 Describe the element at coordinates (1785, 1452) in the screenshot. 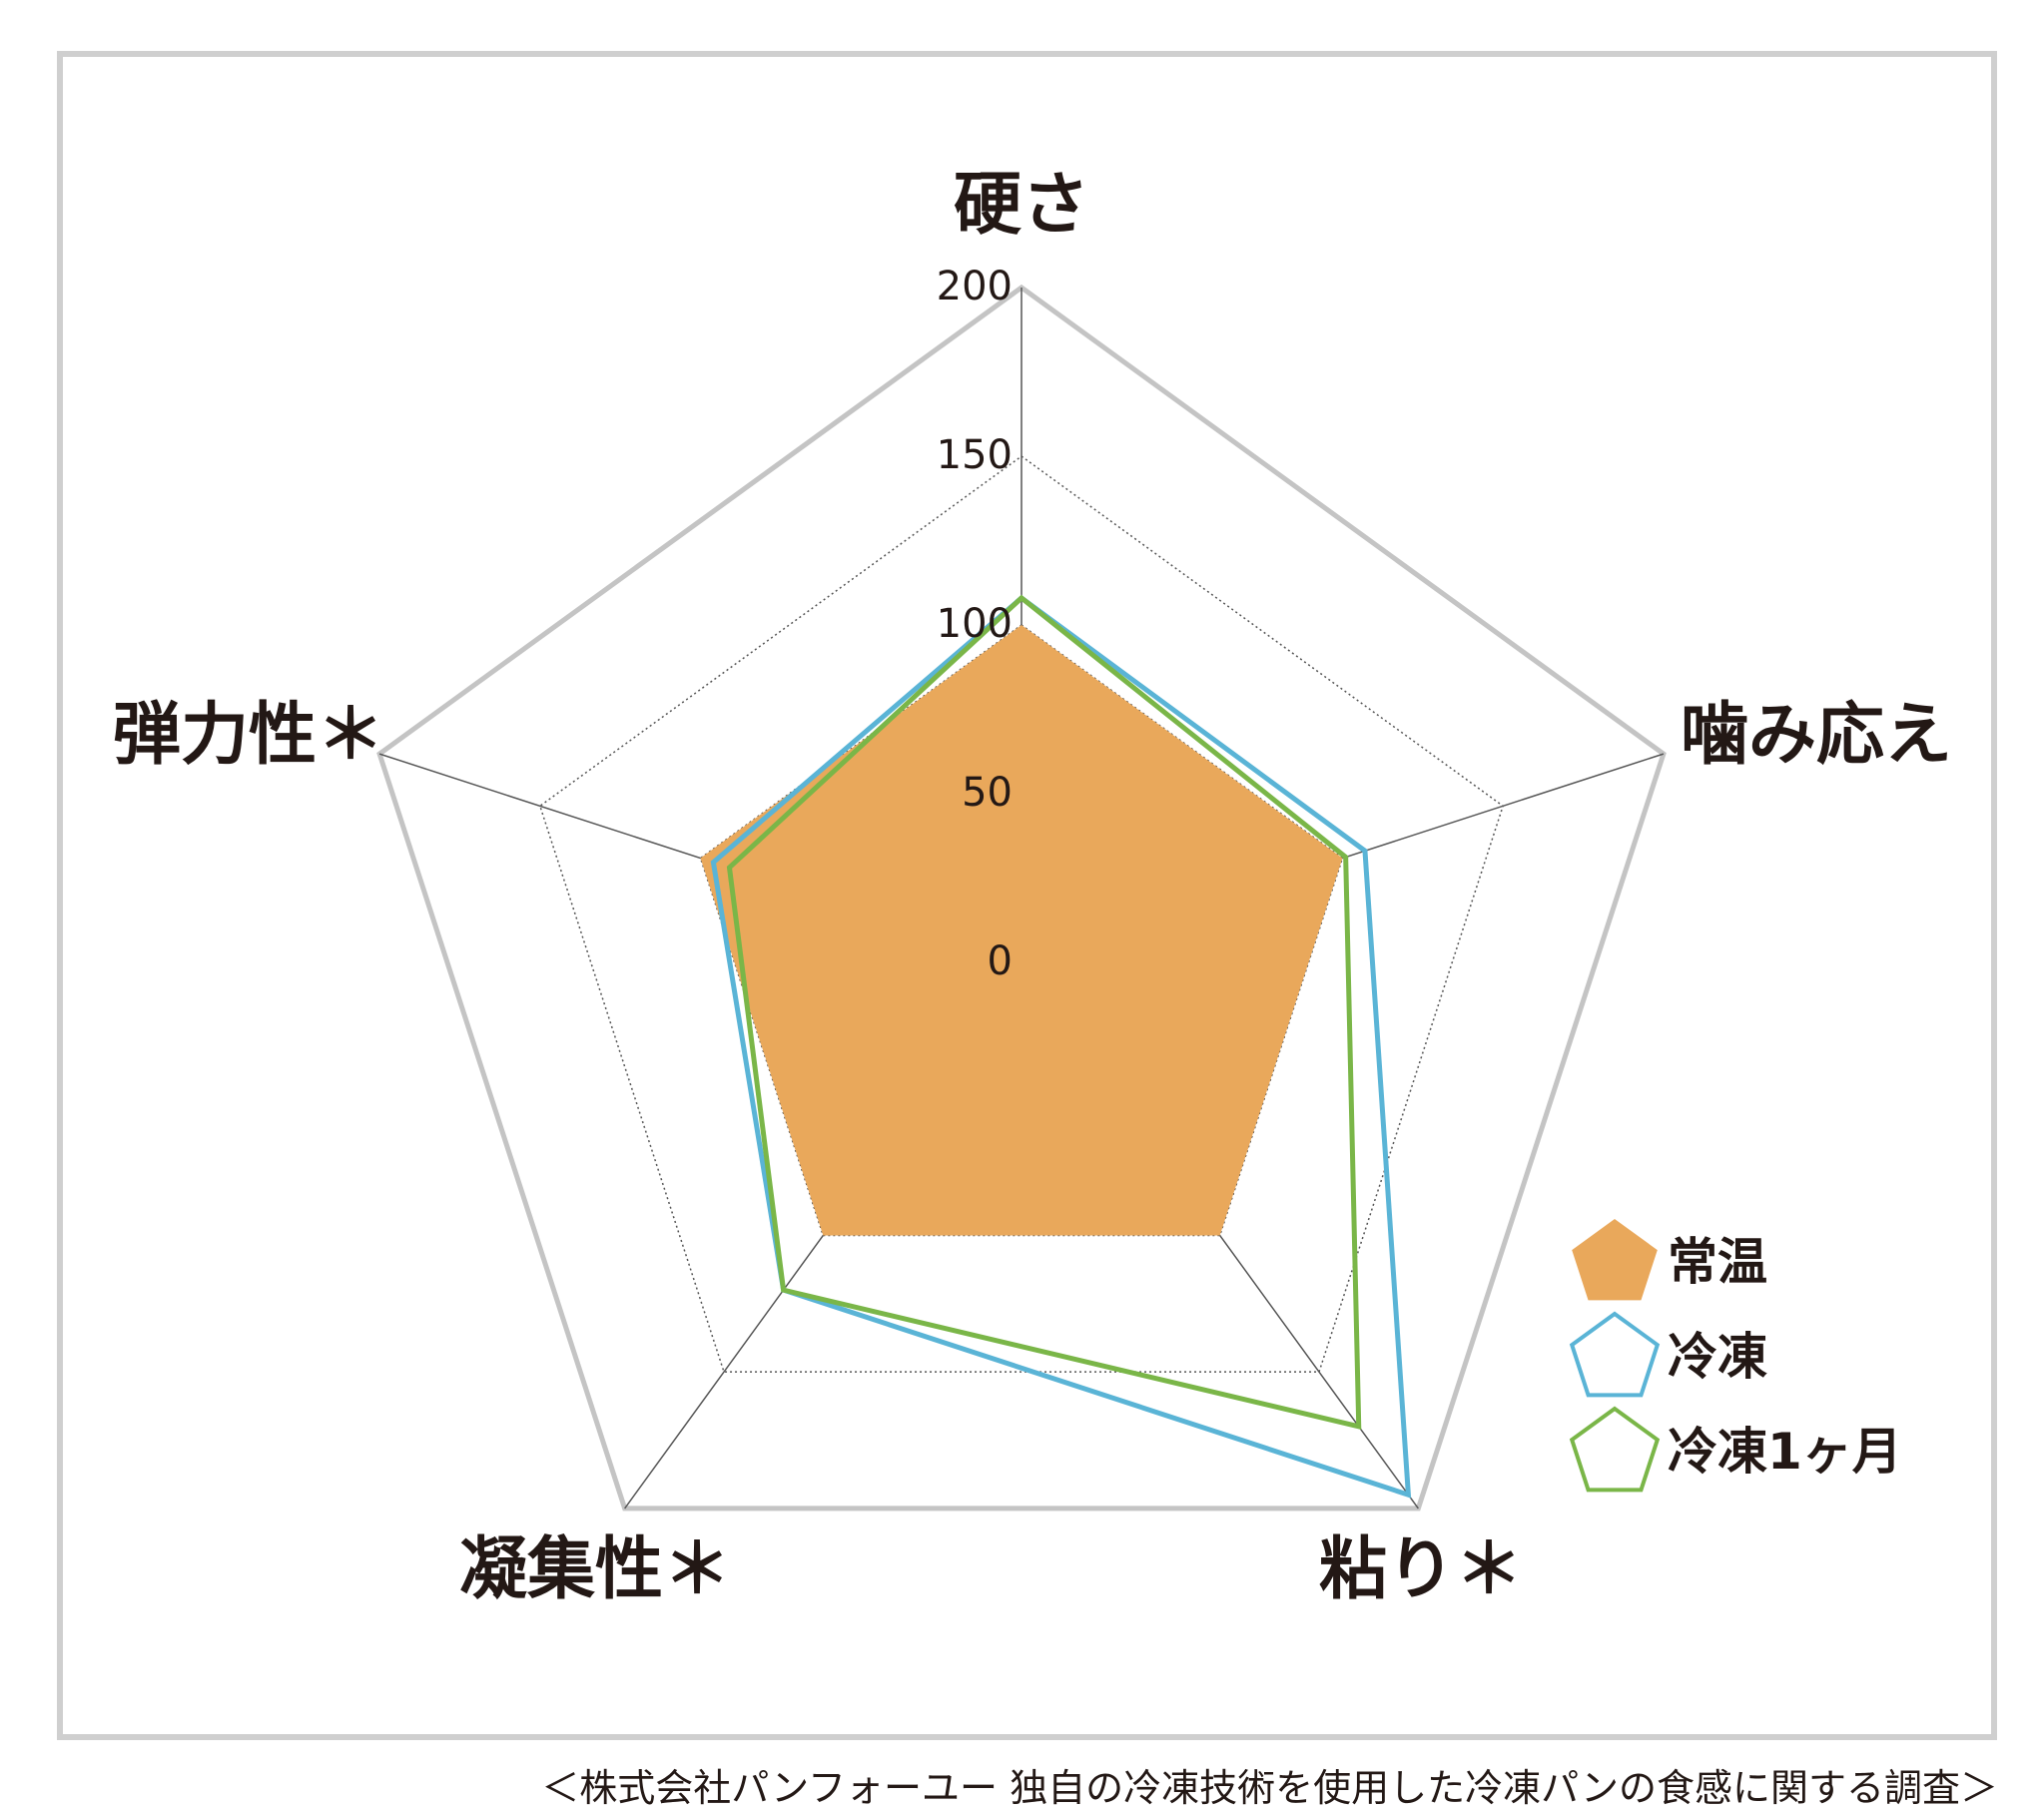

I see `legend-label-2: 冷凍1ヶ月` at that location.